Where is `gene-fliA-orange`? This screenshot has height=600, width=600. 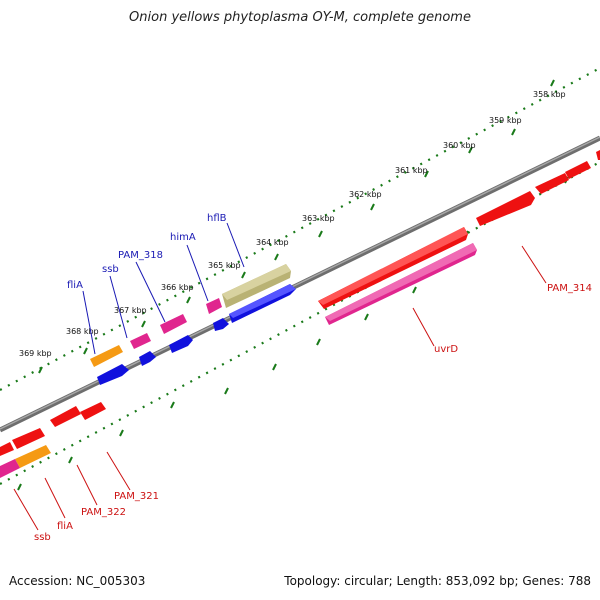
gene-fliA-orange is located at coordinates (106, 356).